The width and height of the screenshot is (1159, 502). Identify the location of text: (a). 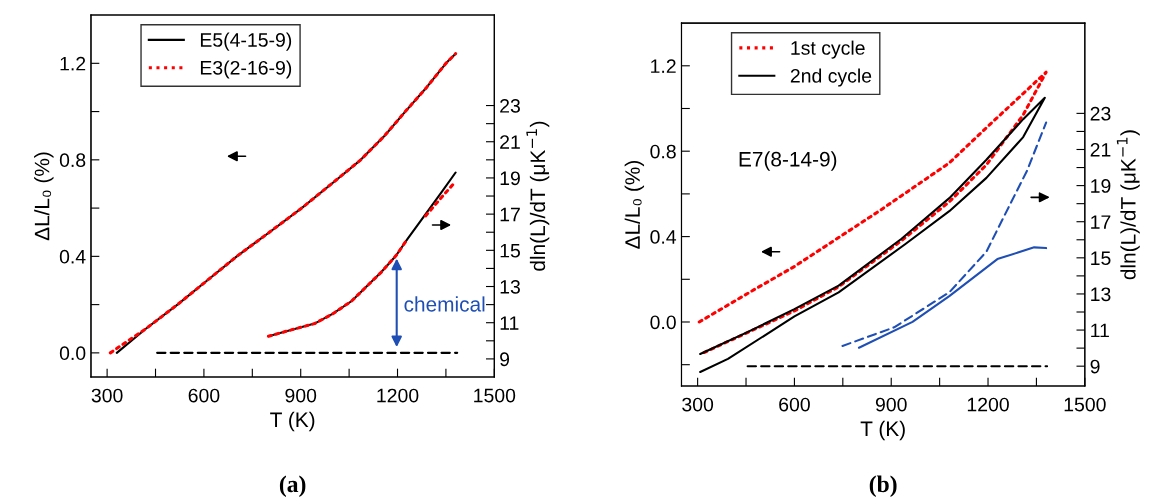
(292, 486).